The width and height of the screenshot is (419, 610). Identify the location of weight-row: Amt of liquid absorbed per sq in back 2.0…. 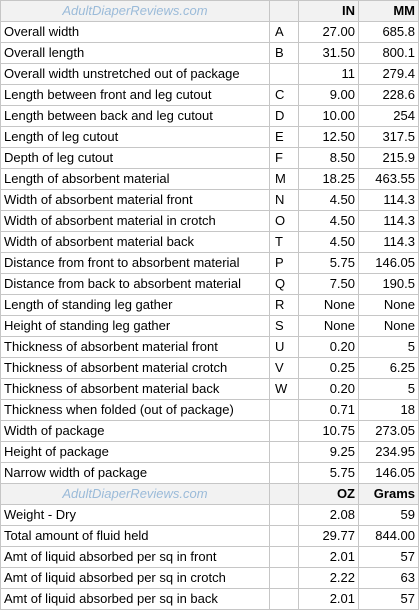
(209, 599).